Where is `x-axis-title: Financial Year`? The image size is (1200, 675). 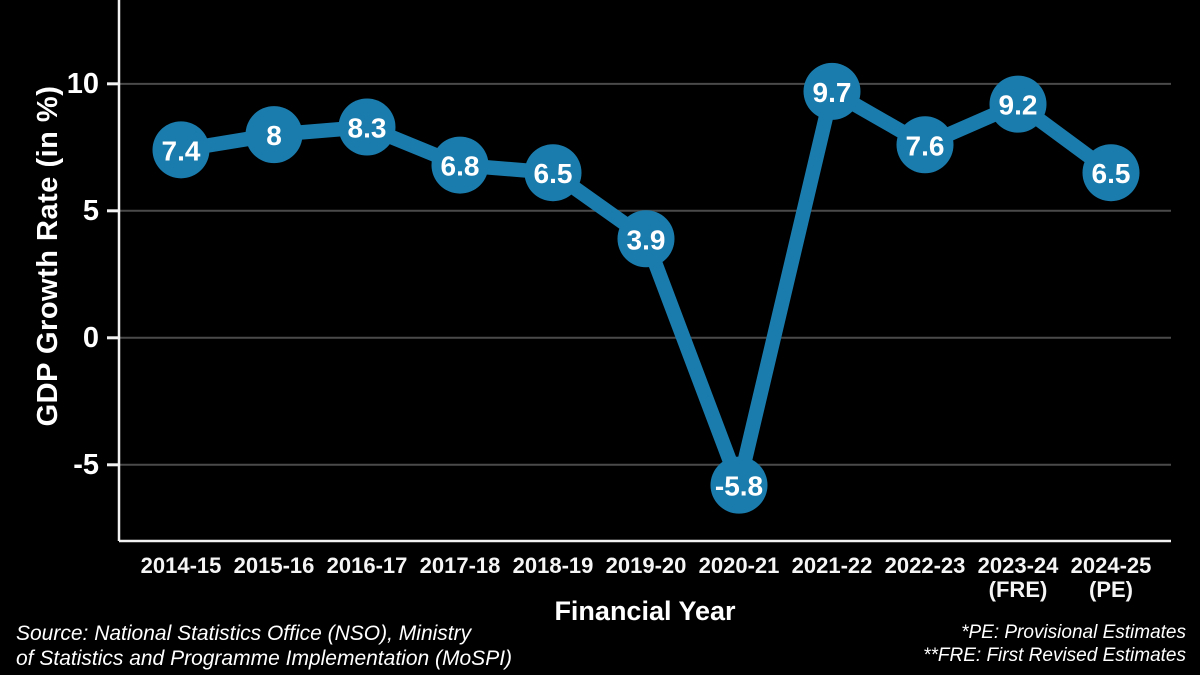
x-axis-title: Financial Year is located at coordinates (645, 611).